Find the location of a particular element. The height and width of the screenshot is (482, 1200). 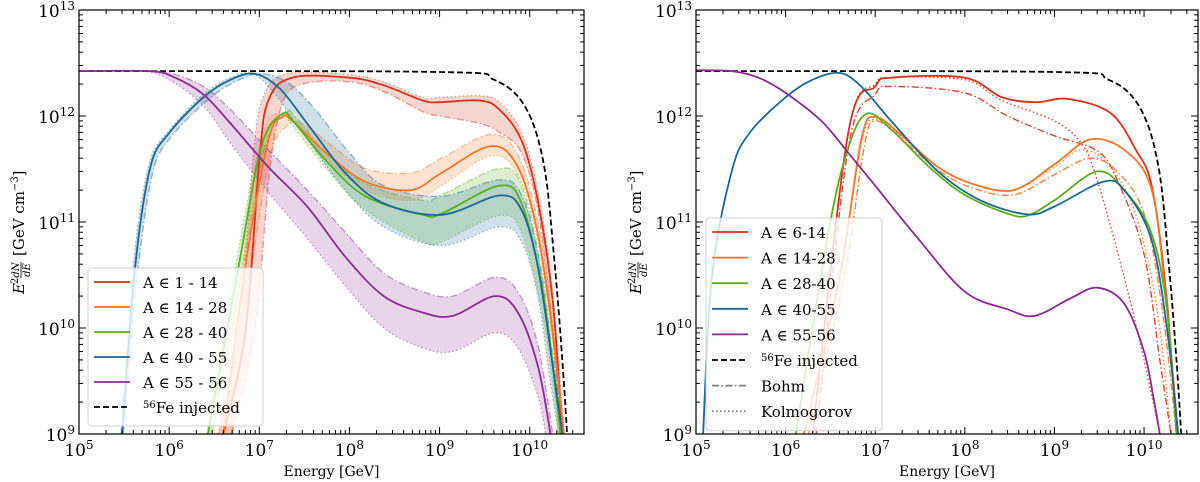

legend-item: A ∈ 55-56 is located at coordinates (774, 335).